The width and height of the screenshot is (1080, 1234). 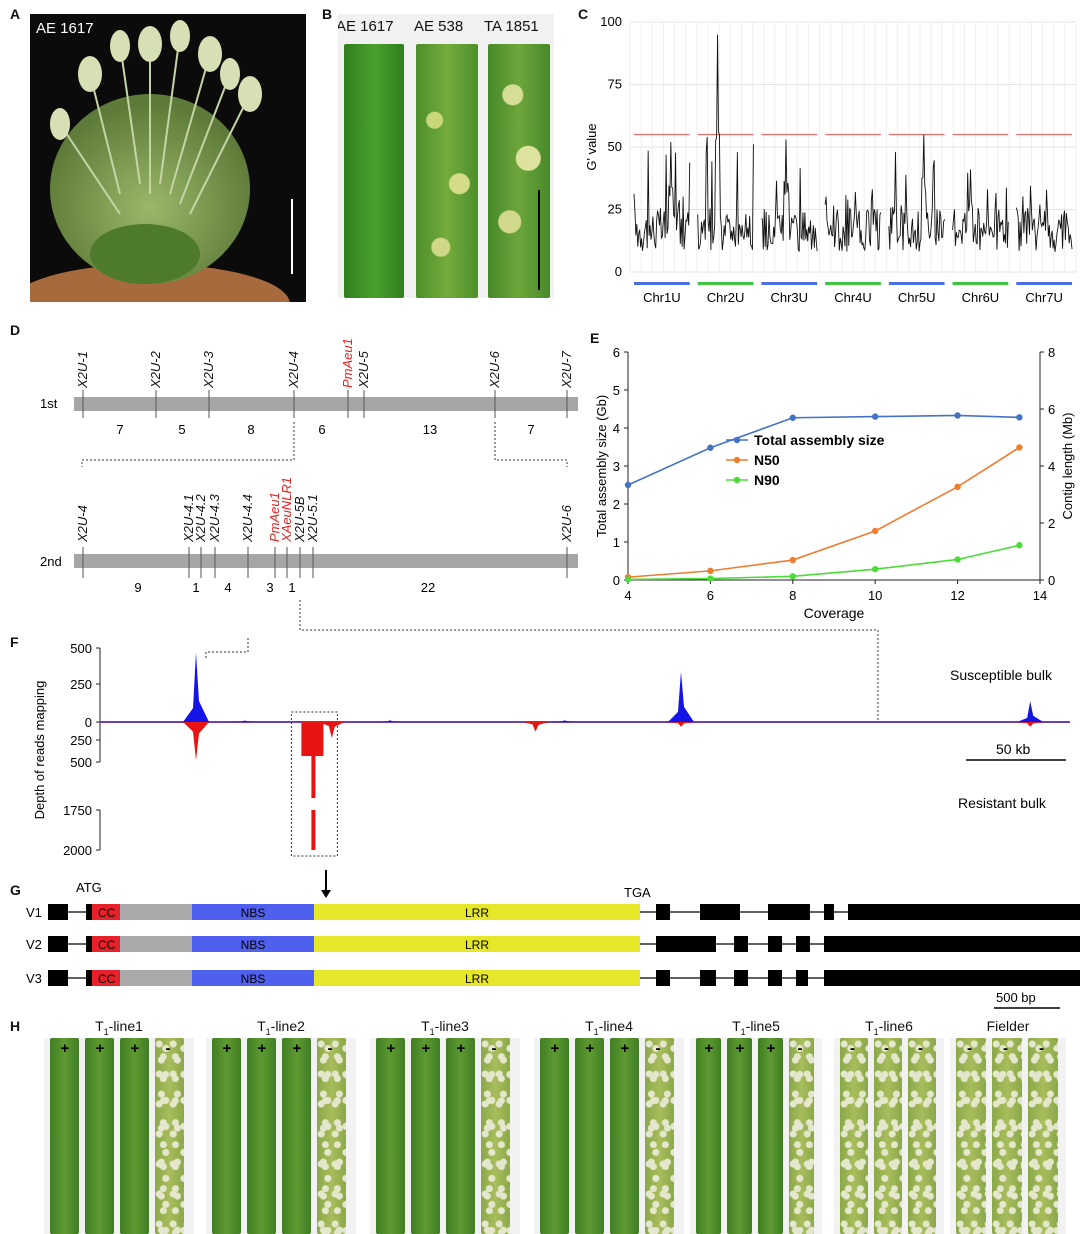 I want to click on y-tick-label: 0, so click(x=616, y=580).